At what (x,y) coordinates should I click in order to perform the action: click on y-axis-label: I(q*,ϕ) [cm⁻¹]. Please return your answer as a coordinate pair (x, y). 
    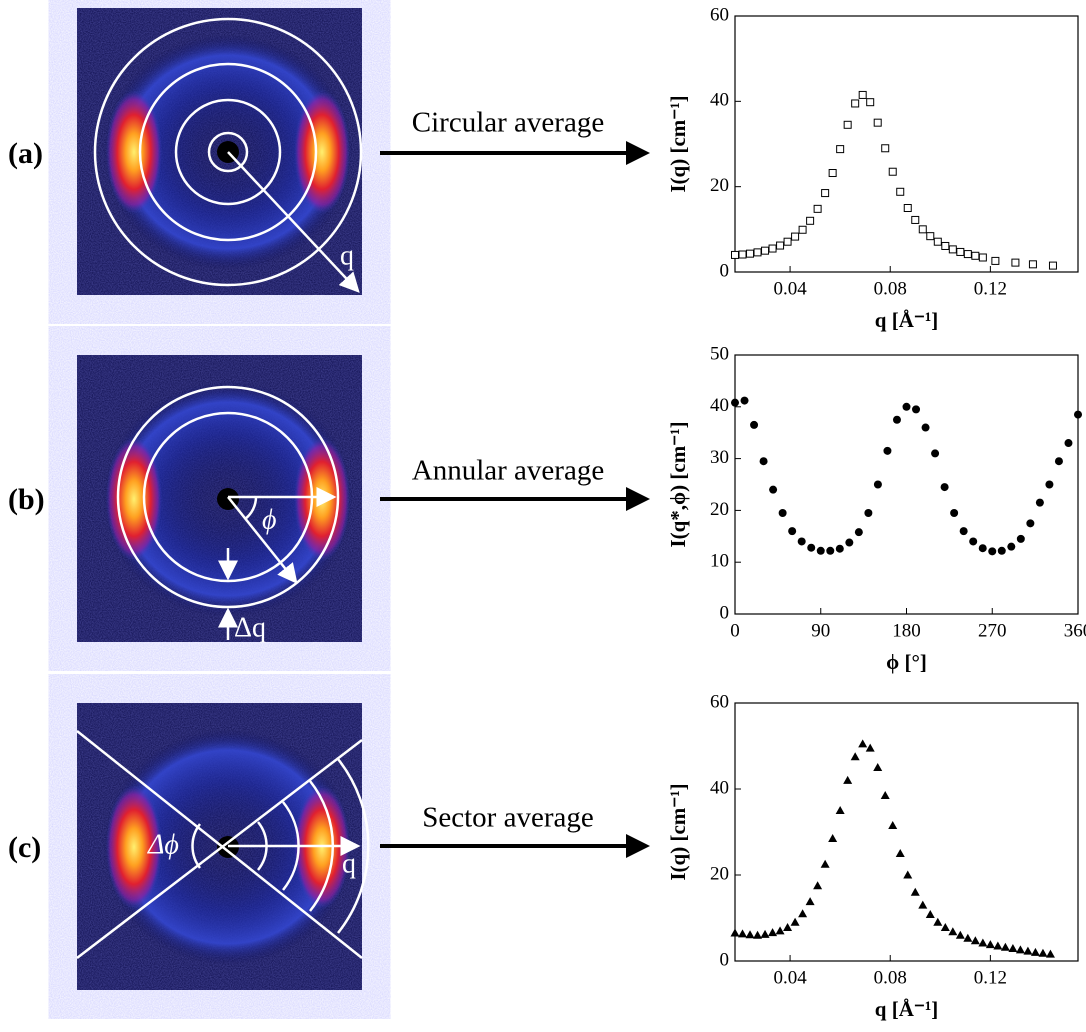
    Looking at the image, I should click on (678, 484).